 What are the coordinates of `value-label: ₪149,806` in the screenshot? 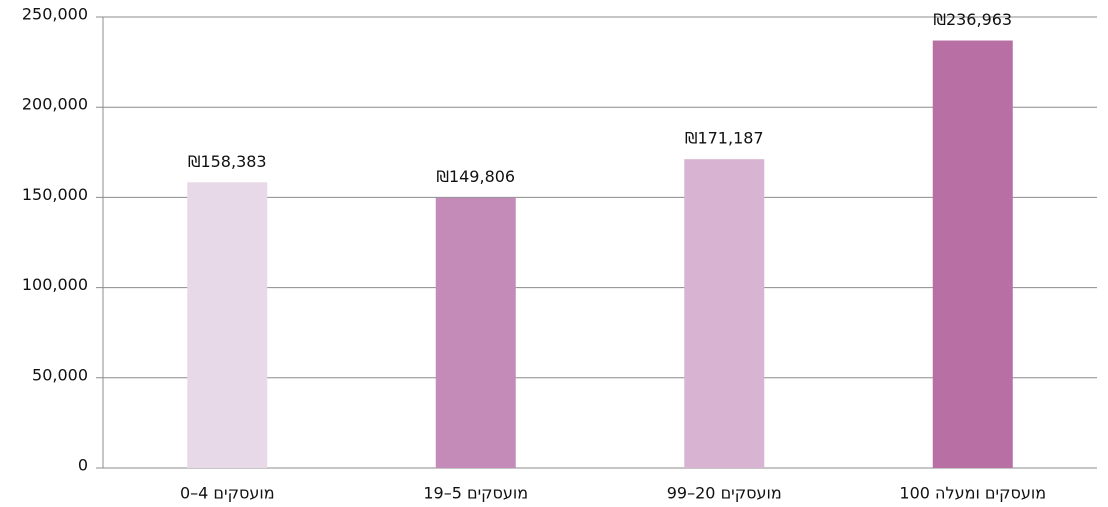 It's located at (475, 176).